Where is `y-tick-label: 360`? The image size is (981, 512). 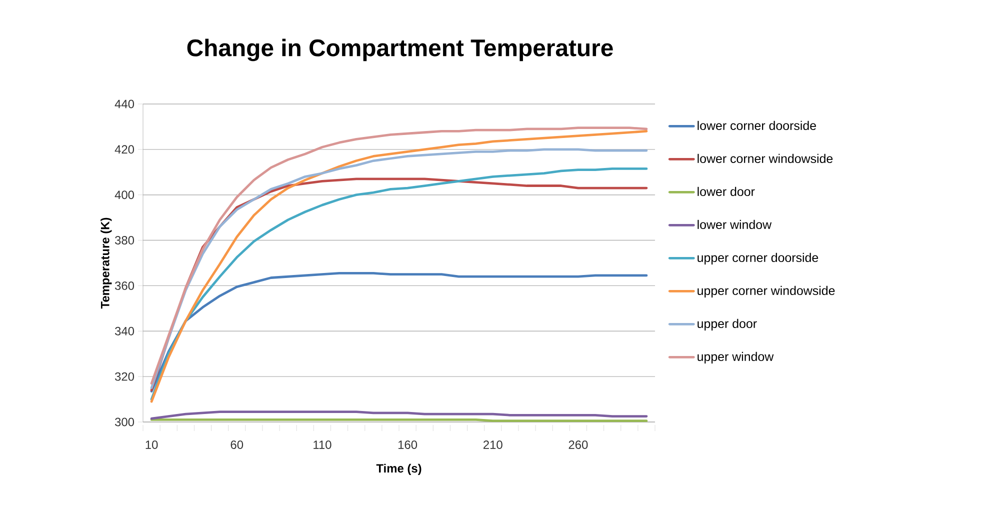 y-tick-label: 360 is located at coordinates (124, 285).